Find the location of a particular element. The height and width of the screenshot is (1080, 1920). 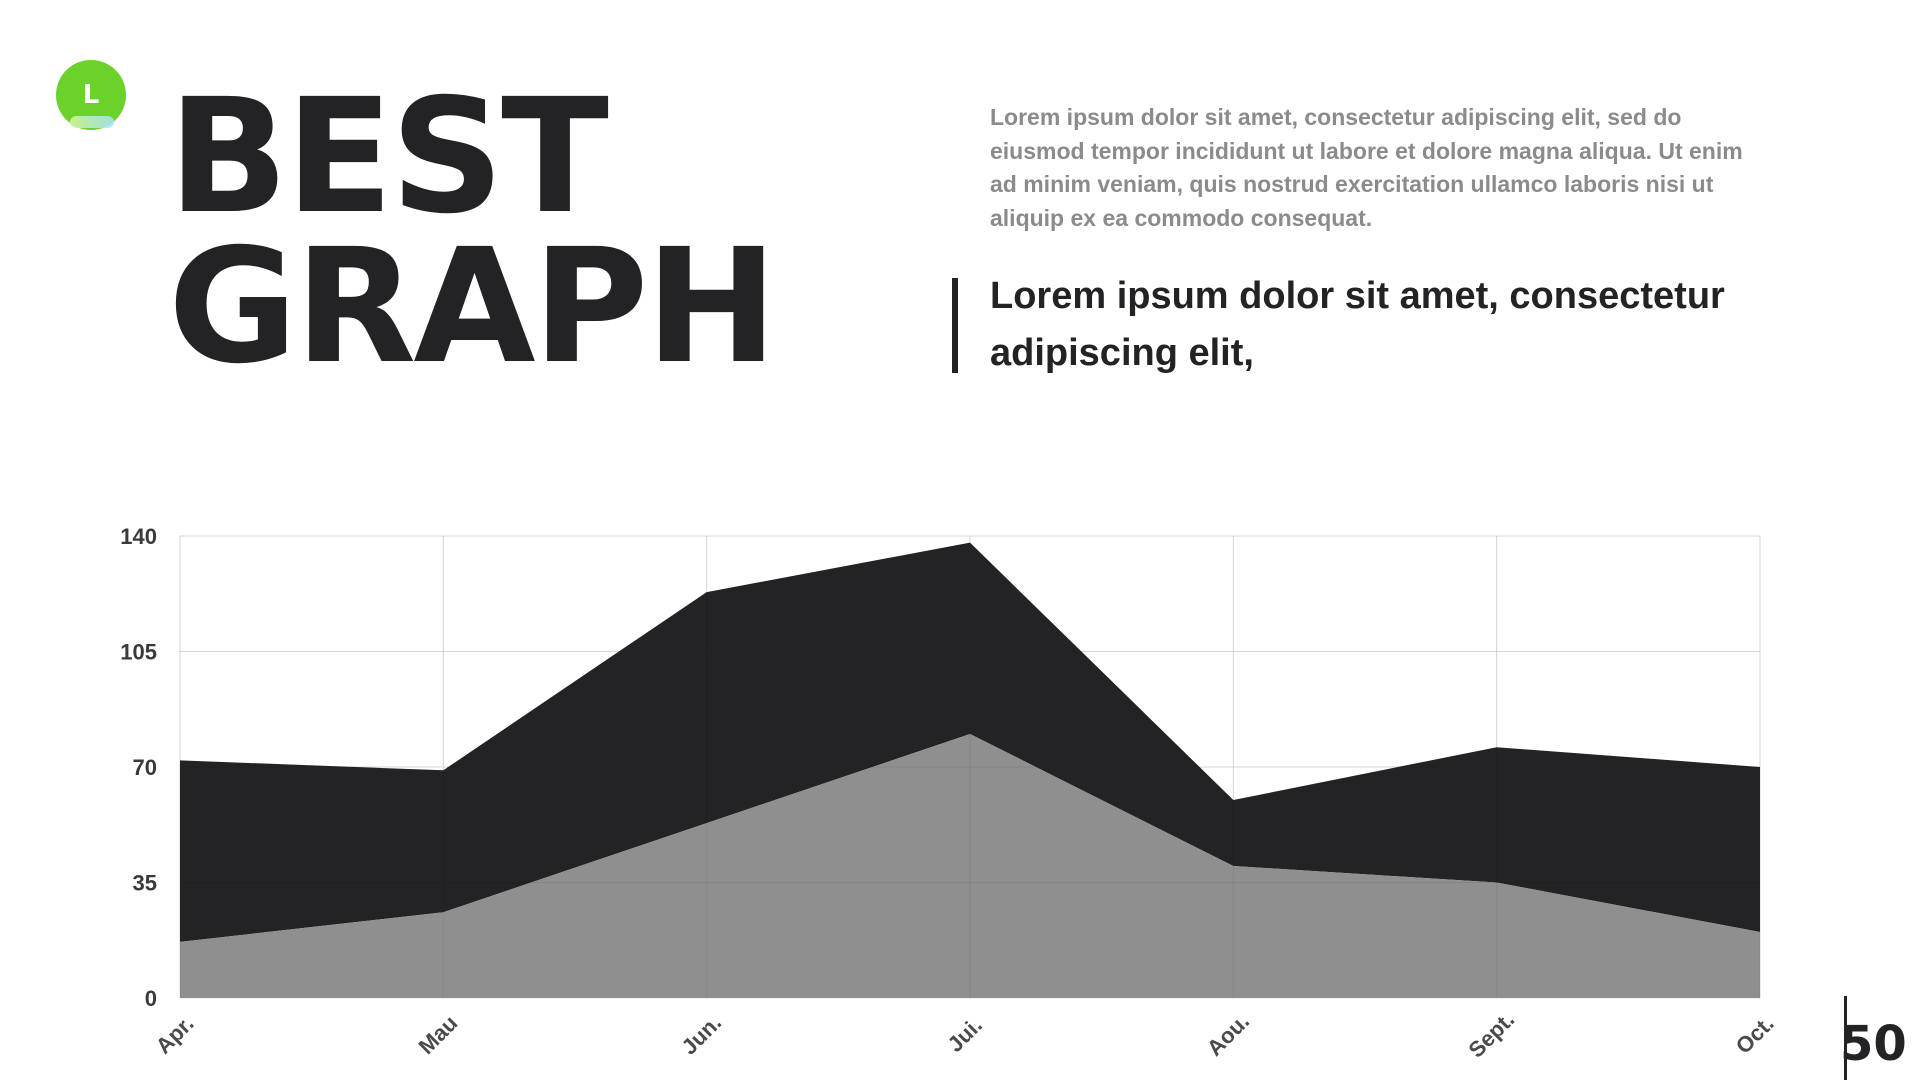

x-tick-label: Aou. is located at coordinates (1228, 1035).